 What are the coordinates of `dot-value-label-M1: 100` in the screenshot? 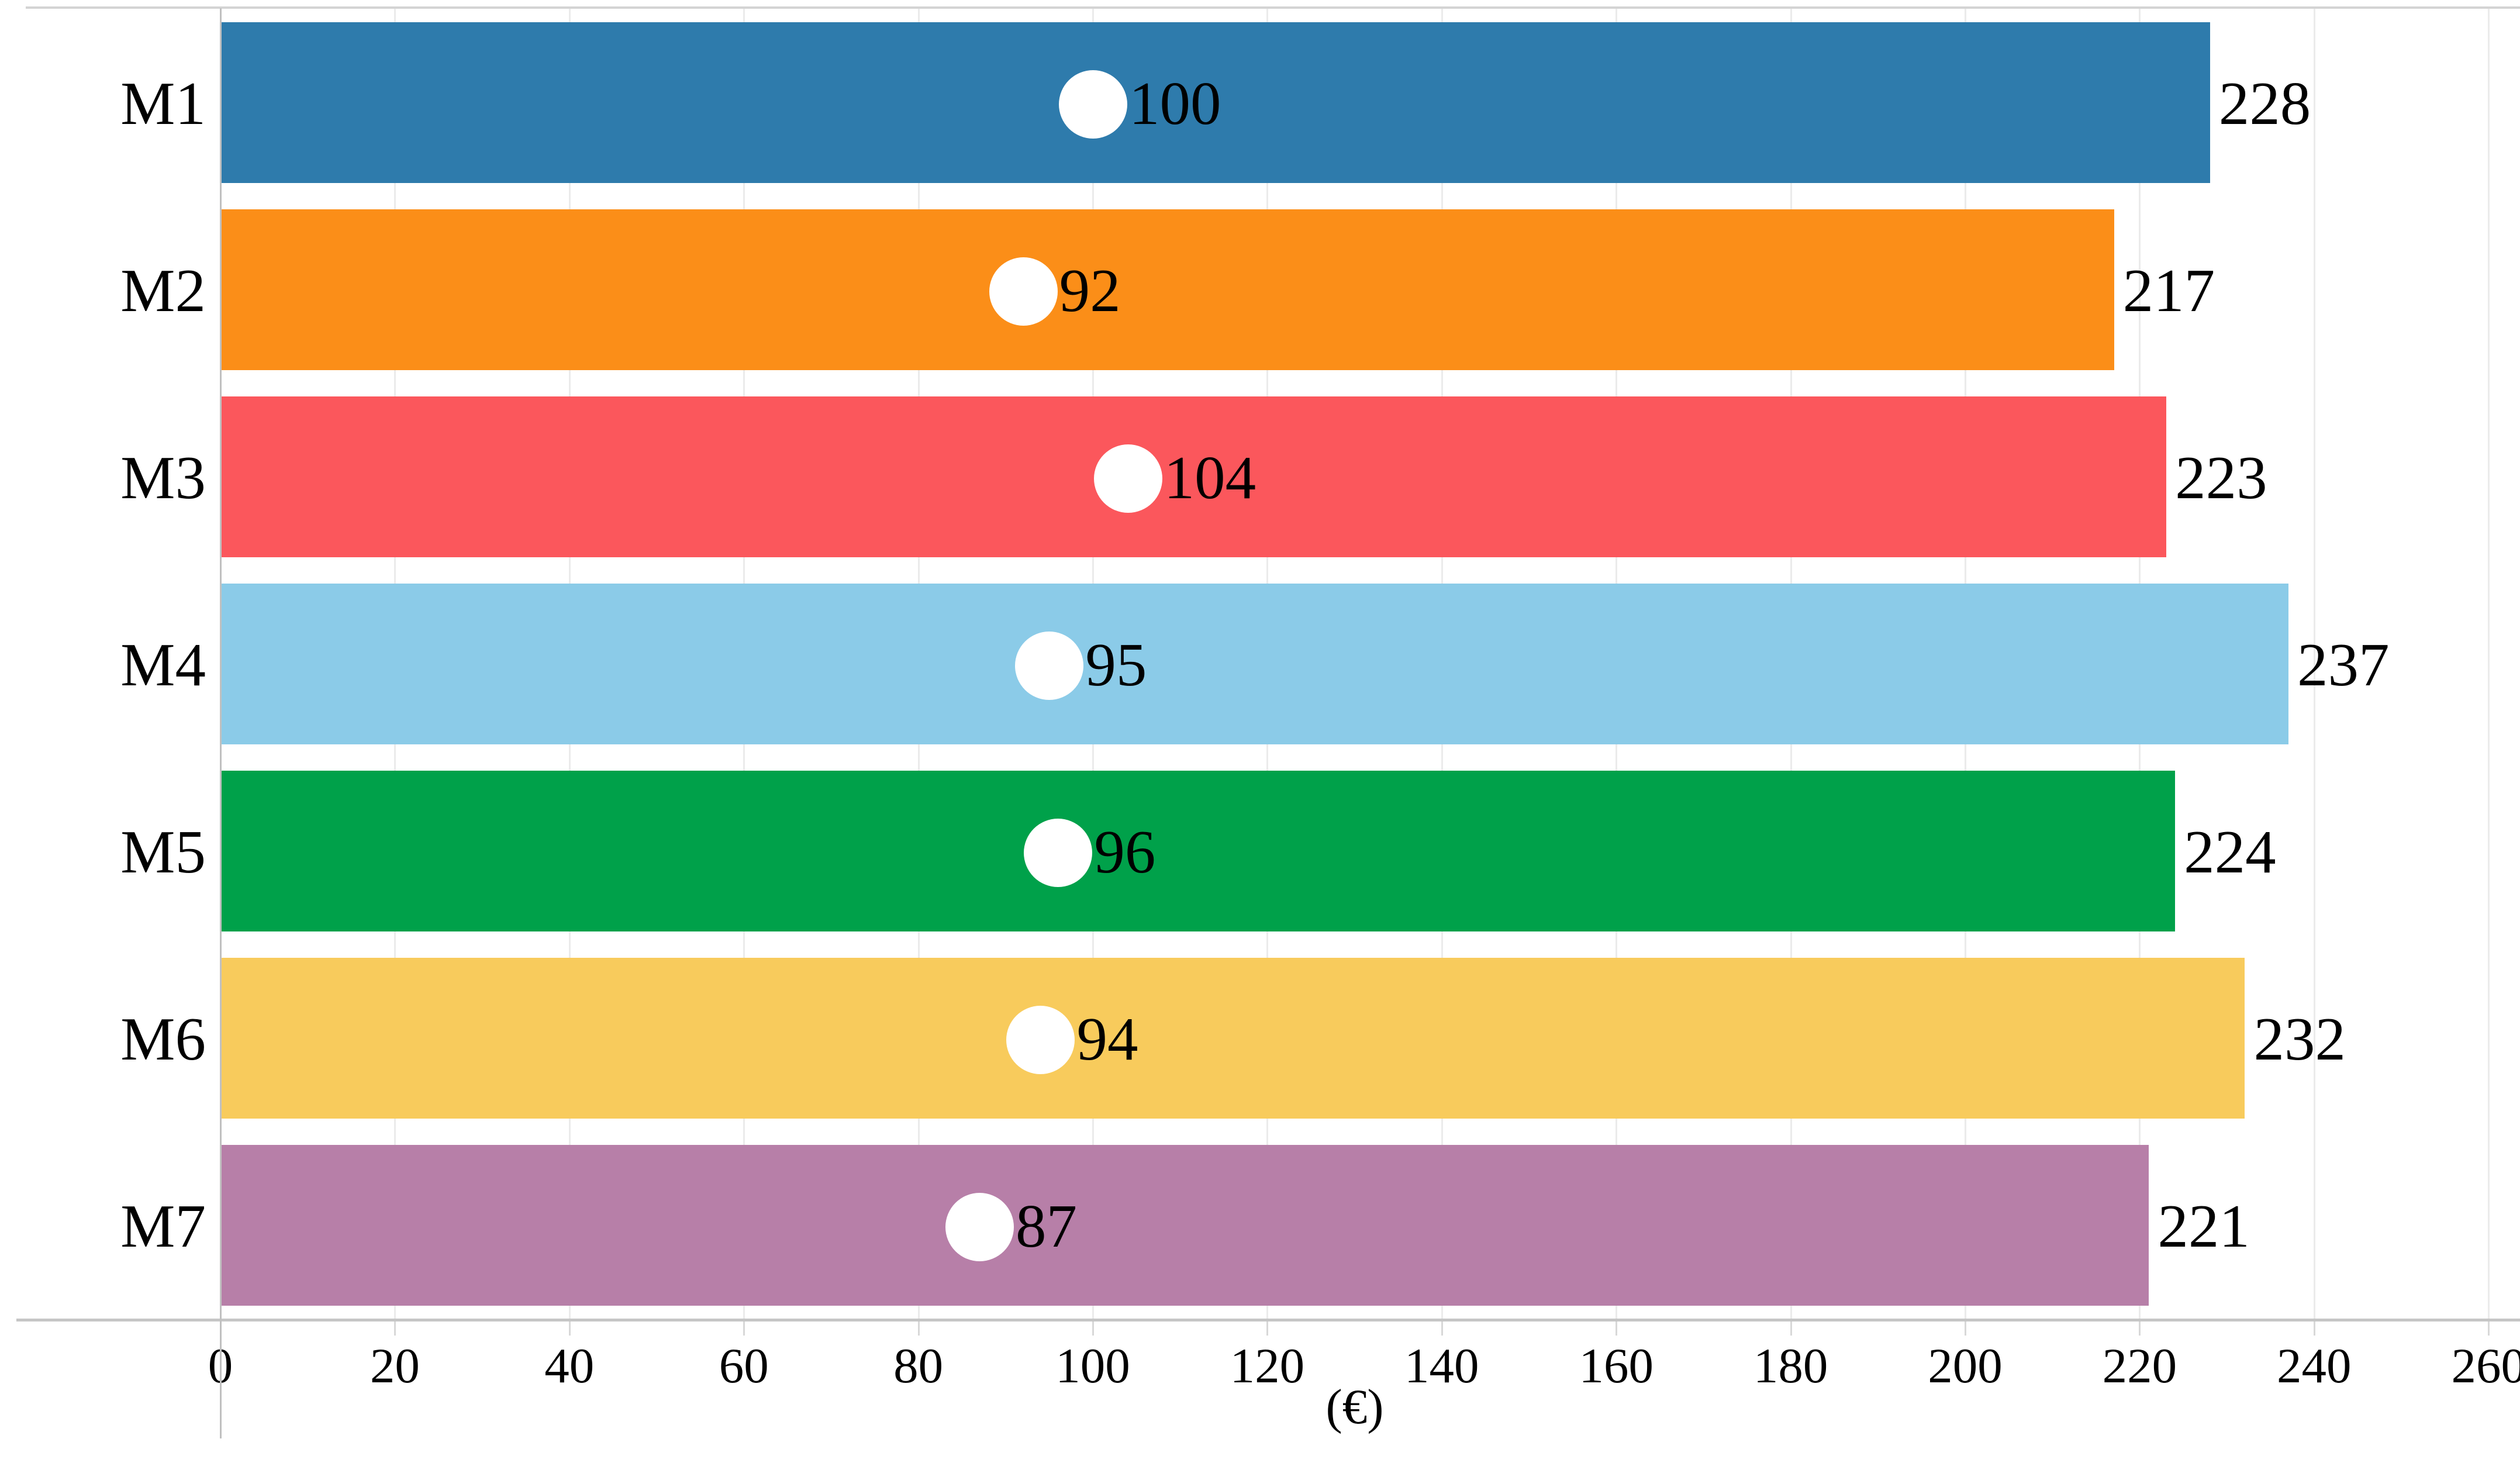 It's located at (1175, 102).